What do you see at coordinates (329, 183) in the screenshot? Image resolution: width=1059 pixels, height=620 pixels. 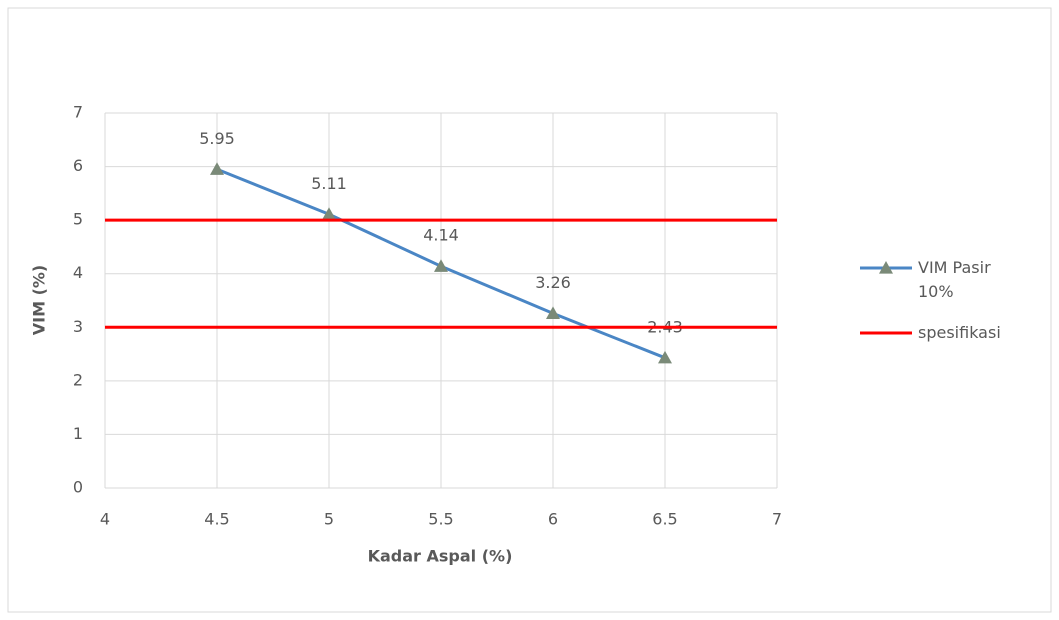 I see `data-label: 5.11` at bounding box center [329, 183].